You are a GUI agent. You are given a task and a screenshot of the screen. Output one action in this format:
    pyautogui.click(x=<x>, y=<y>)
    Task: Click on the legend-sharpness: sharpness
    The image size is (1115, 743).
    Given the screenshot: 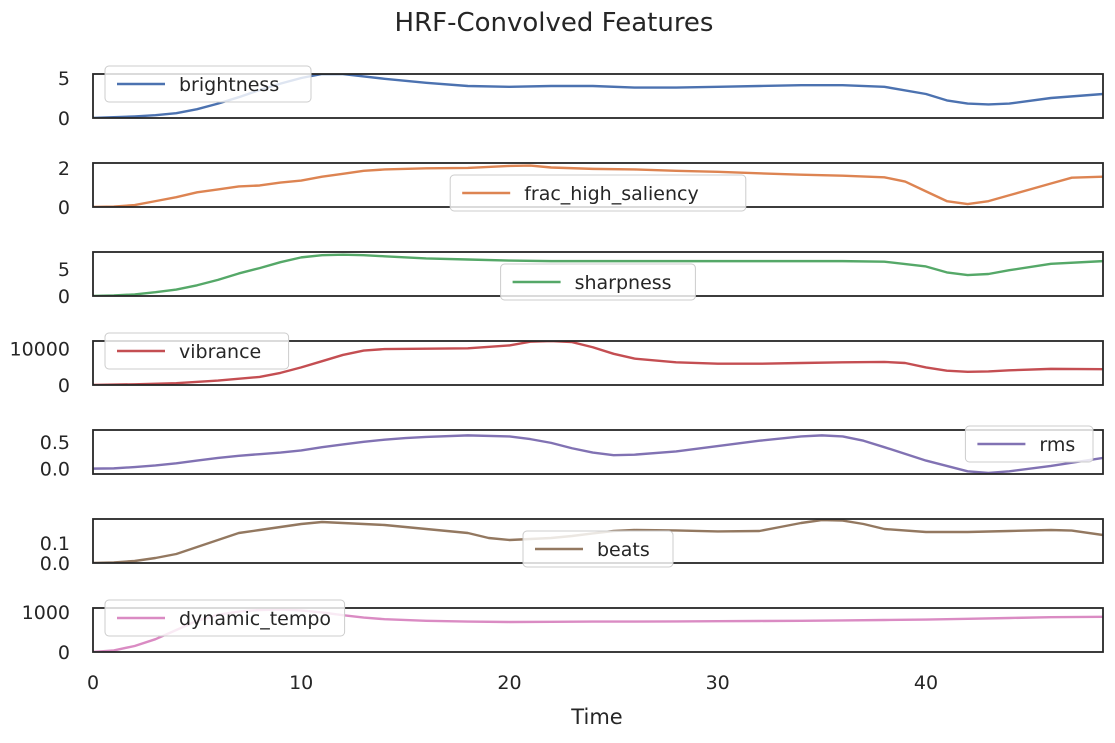 What is the action you would take?
    pyautogui.click(x=598, y=282)
    